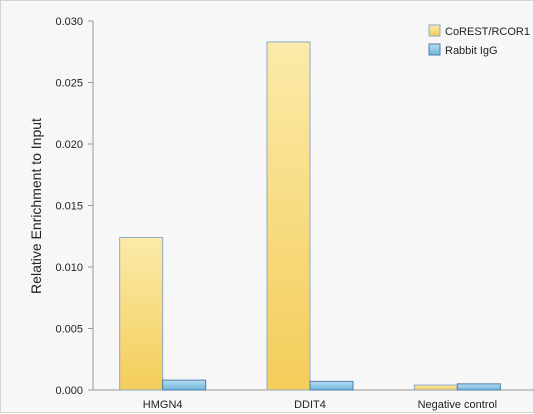 The width and height of the screenshot is (534, 414). Describe the element at coordinates (310, 405) in the screenshot. I see `x-category-label: DDIT4` at that location.